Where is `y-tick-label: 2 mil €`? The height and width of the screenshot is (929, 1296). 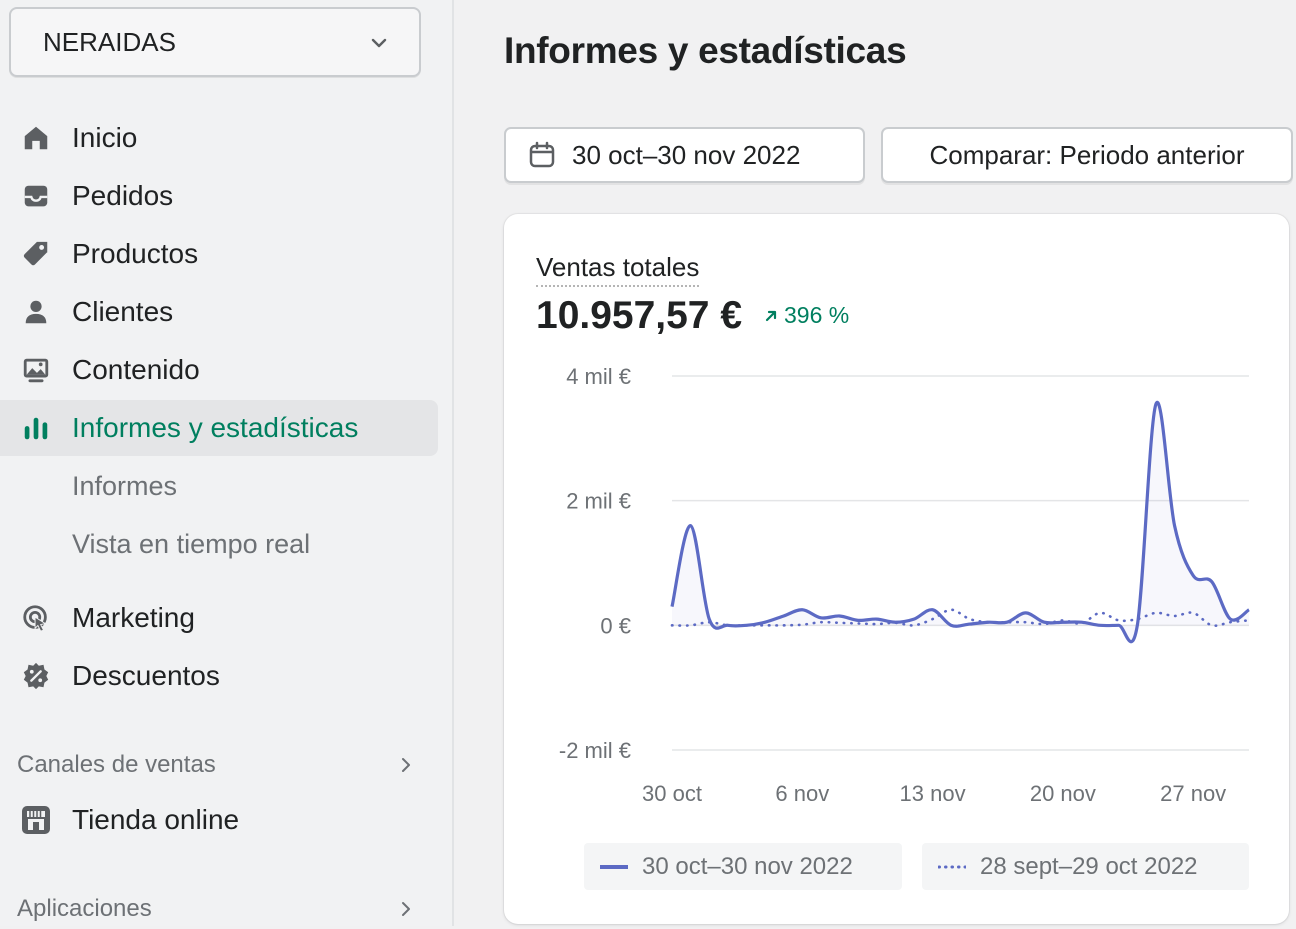 y-tick-label: 2 mil € is located at coordinates (598, 501).